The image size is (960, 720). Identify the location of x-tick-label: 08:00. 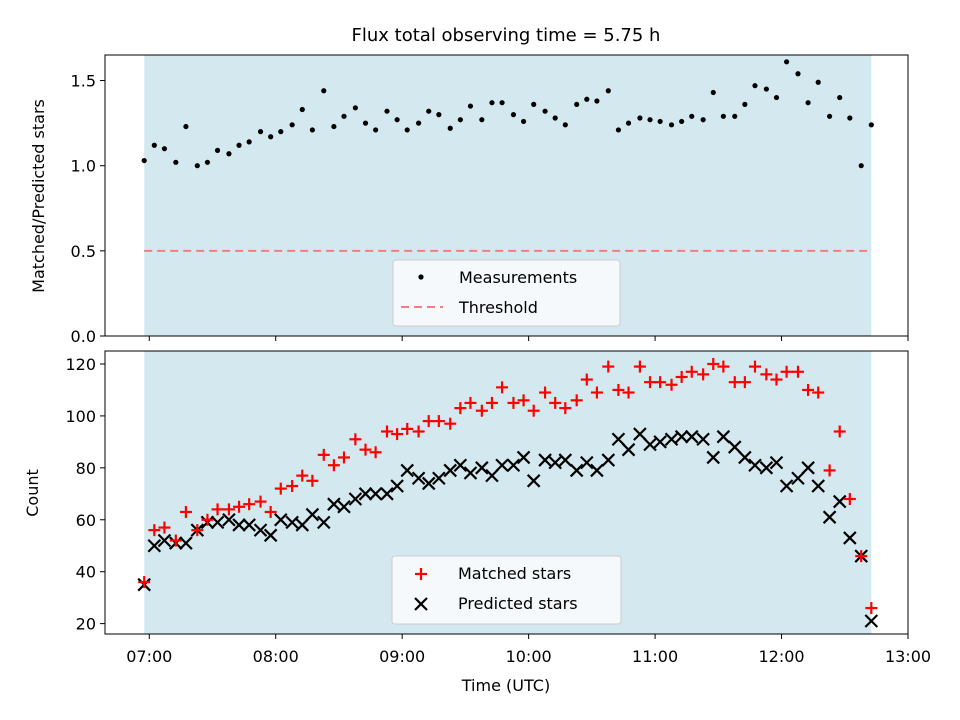
(276, 656).